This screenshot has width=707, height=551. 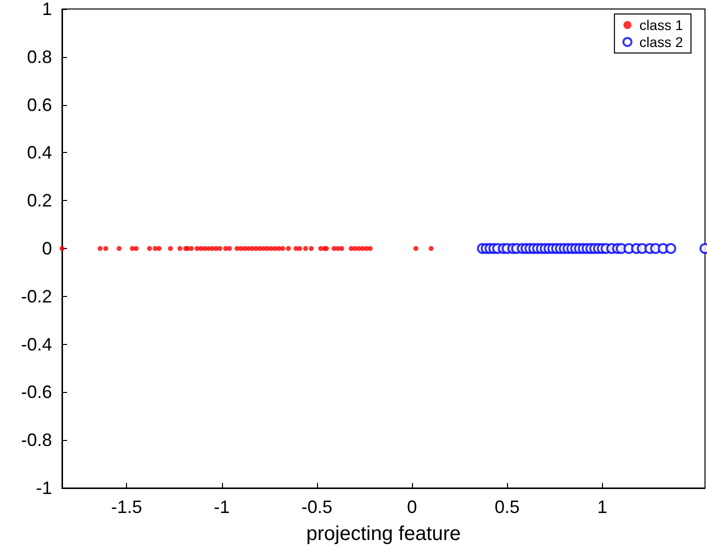 I want to click on y-tick-label: 0.4, so click(x=39, y=152).